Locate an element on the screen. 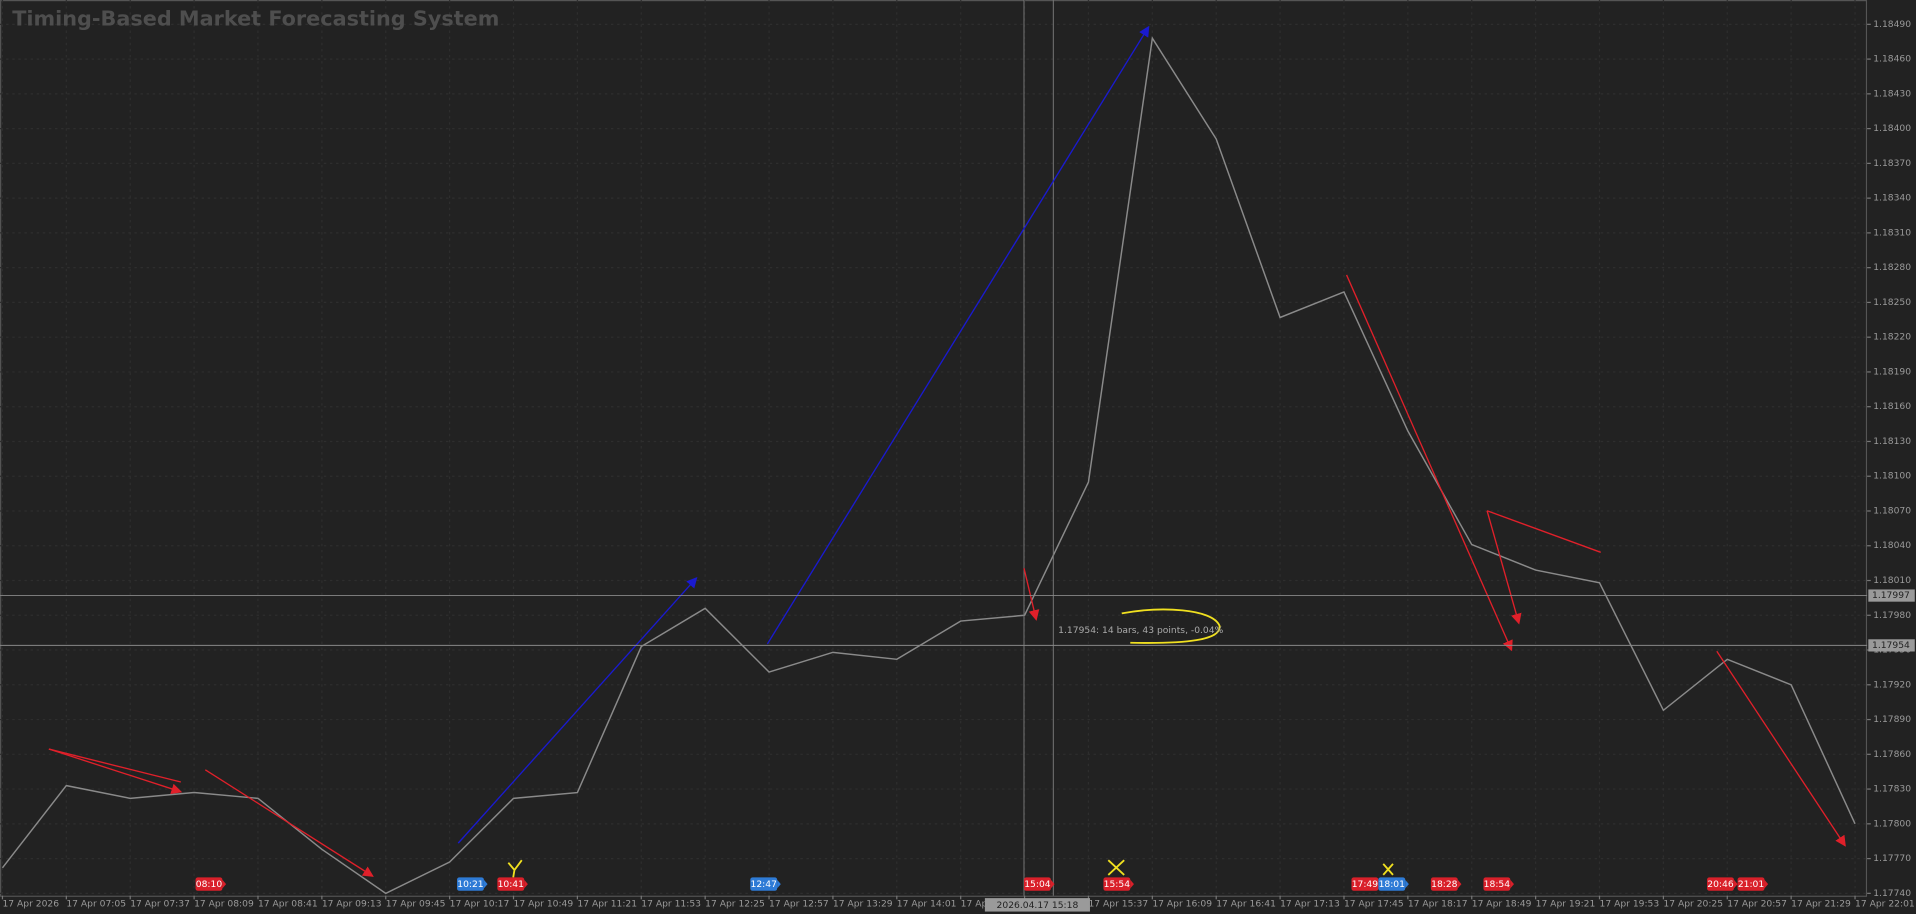  x-tick-label: 17 Apr 2026 is located at coordinates (30, 904).